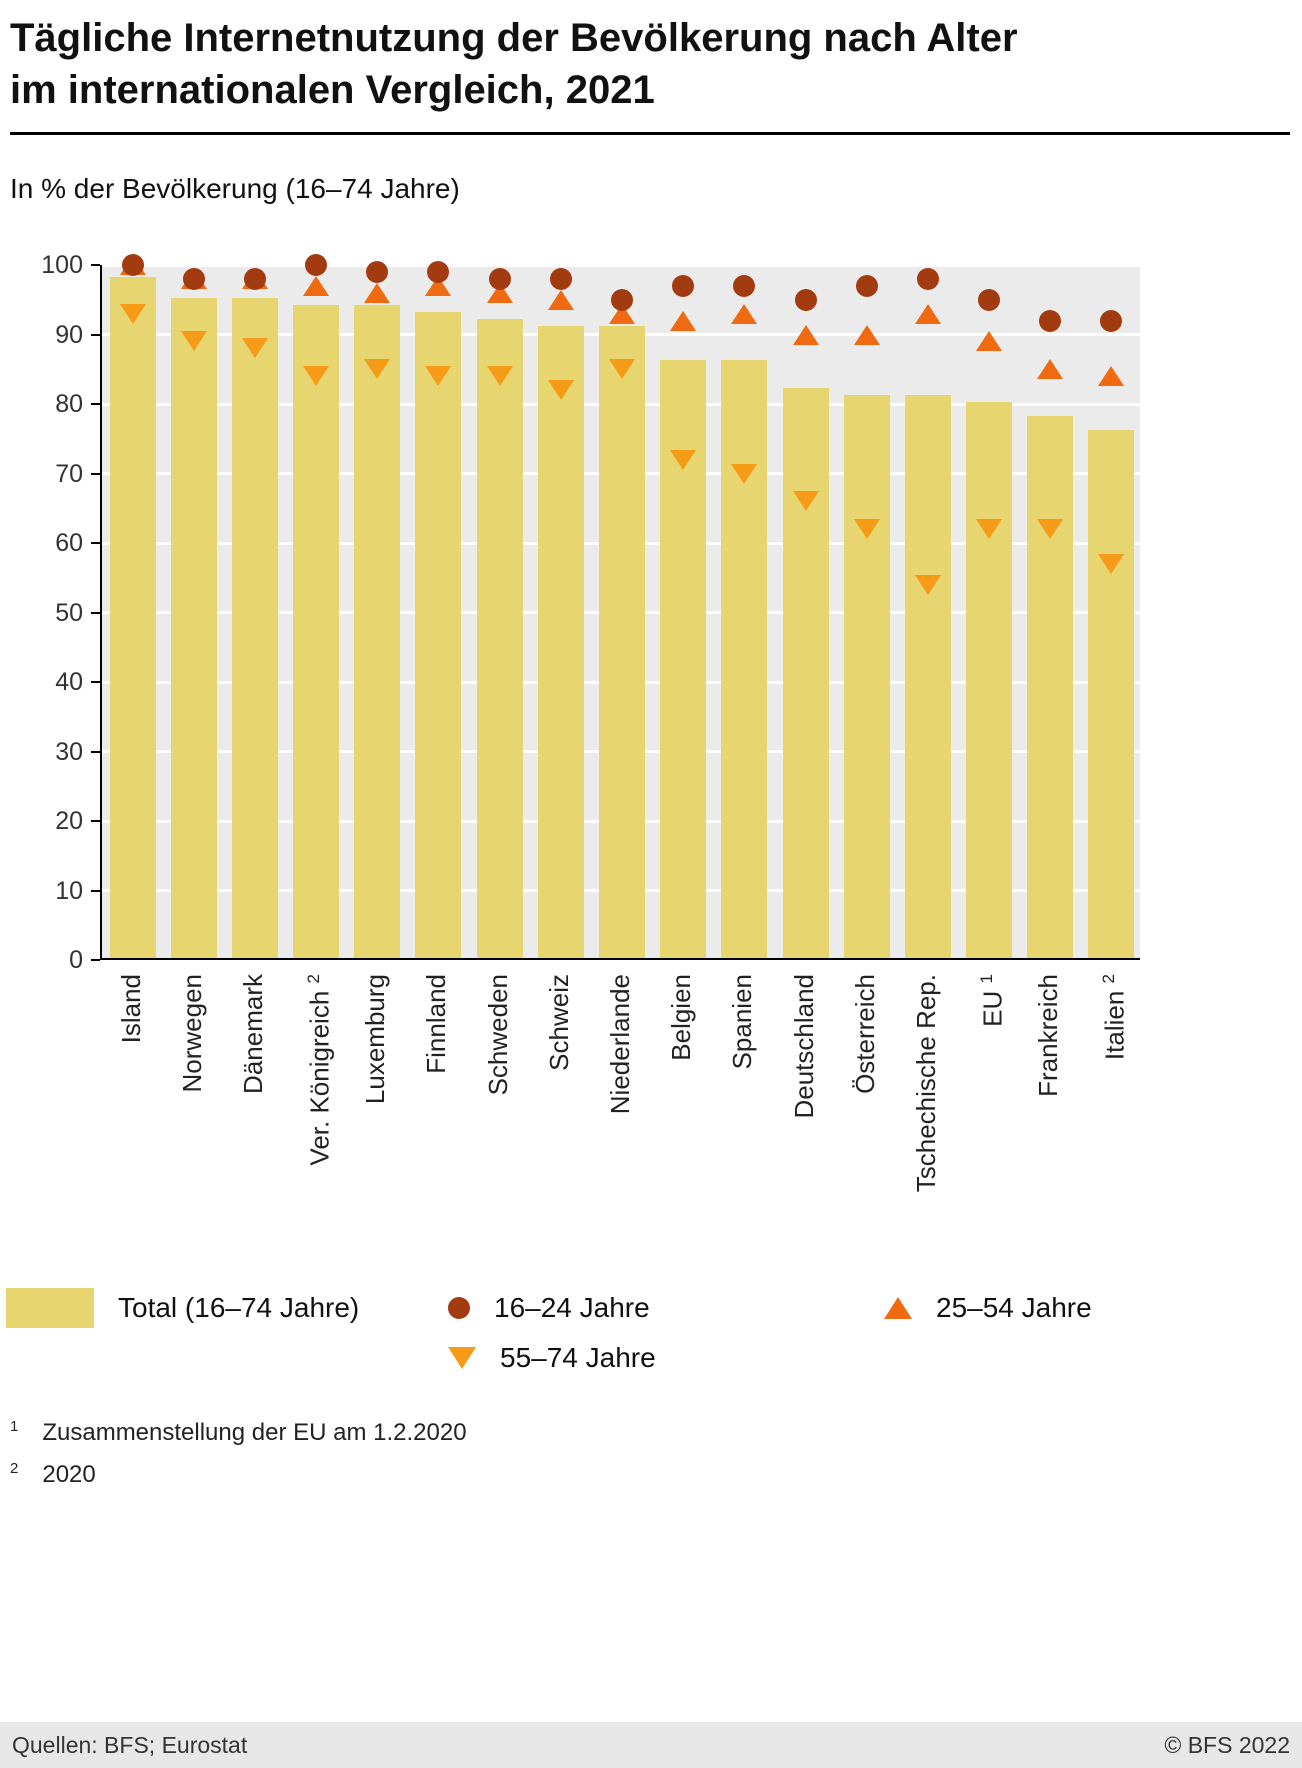 The height and width of the screenshot is (1768, 1302). What do you see at coordinates (193, 627) in the screenshot?
I see `bar-norwegen` at bounding box center [193, 627].